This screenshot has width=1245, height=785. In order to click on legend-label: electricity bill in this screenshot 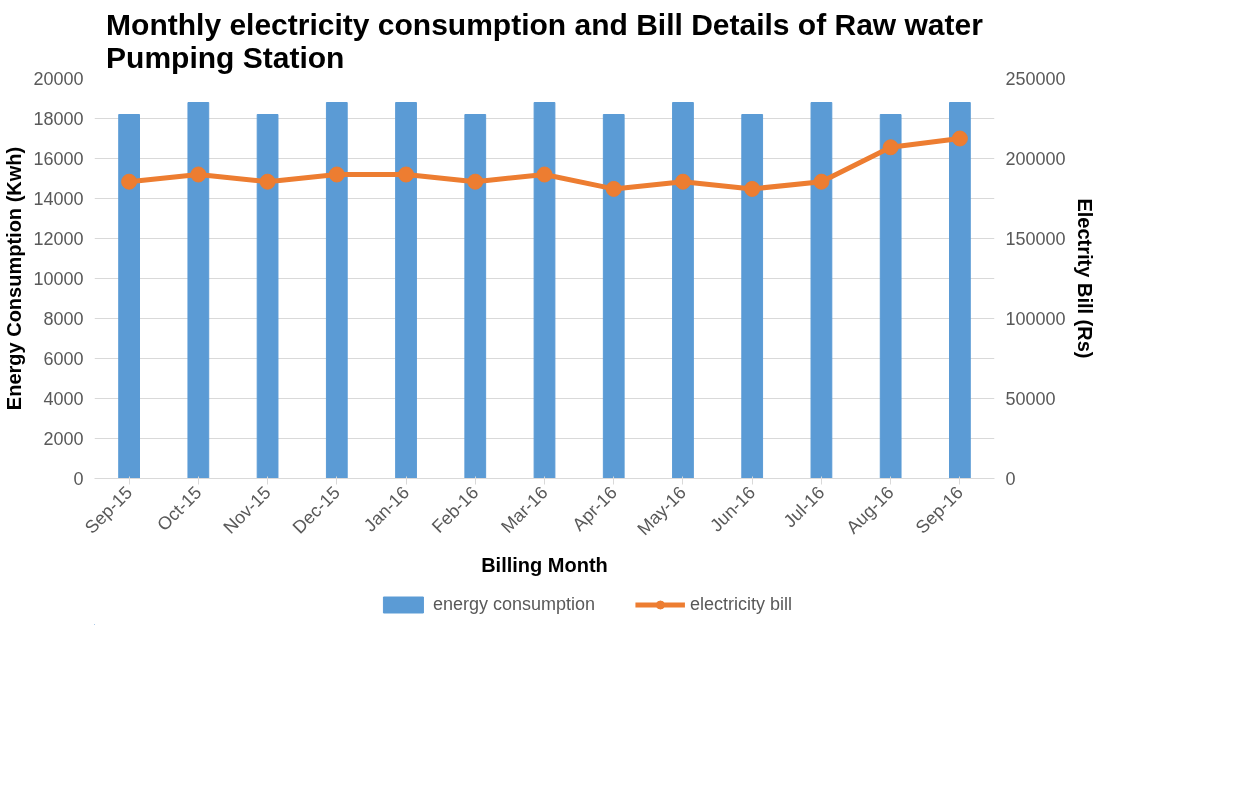, I will do `click(741, 604)`.